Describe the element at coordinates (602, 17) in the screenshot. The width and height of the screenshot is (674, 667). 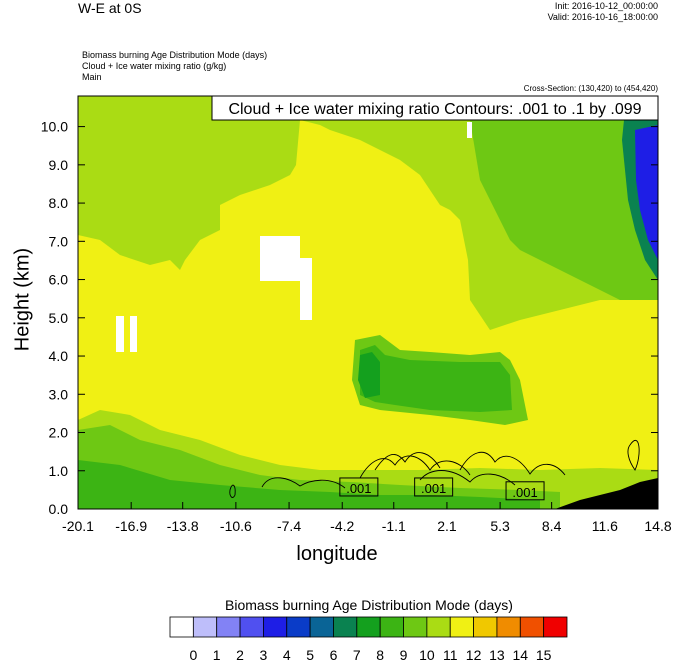
I see `valid-time: Valid: 2016-10-16_18:00:00` at that location.